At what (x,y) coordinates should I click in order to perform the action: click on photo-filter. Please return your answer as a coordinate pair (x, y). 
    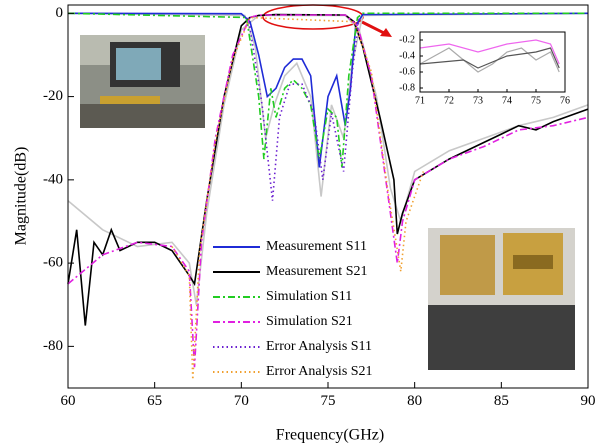
    Looking at the image, I should click on (501, 299).